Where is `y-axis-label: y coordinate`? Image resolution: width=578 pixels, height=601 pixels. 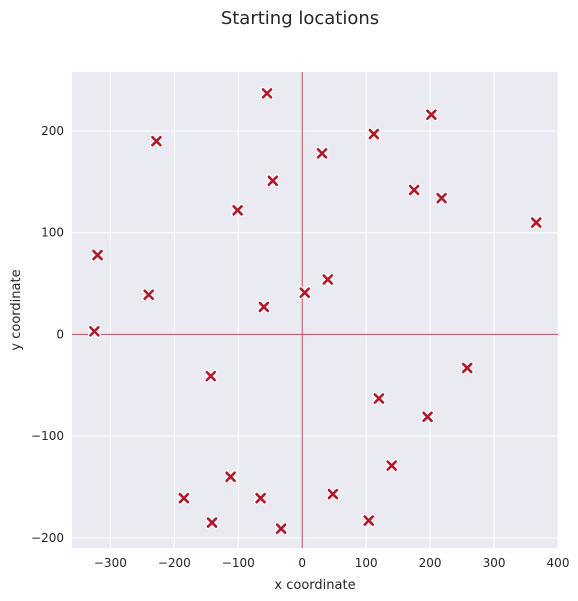 y-axis-label: y coordinate is located at coordinates (16, 309).